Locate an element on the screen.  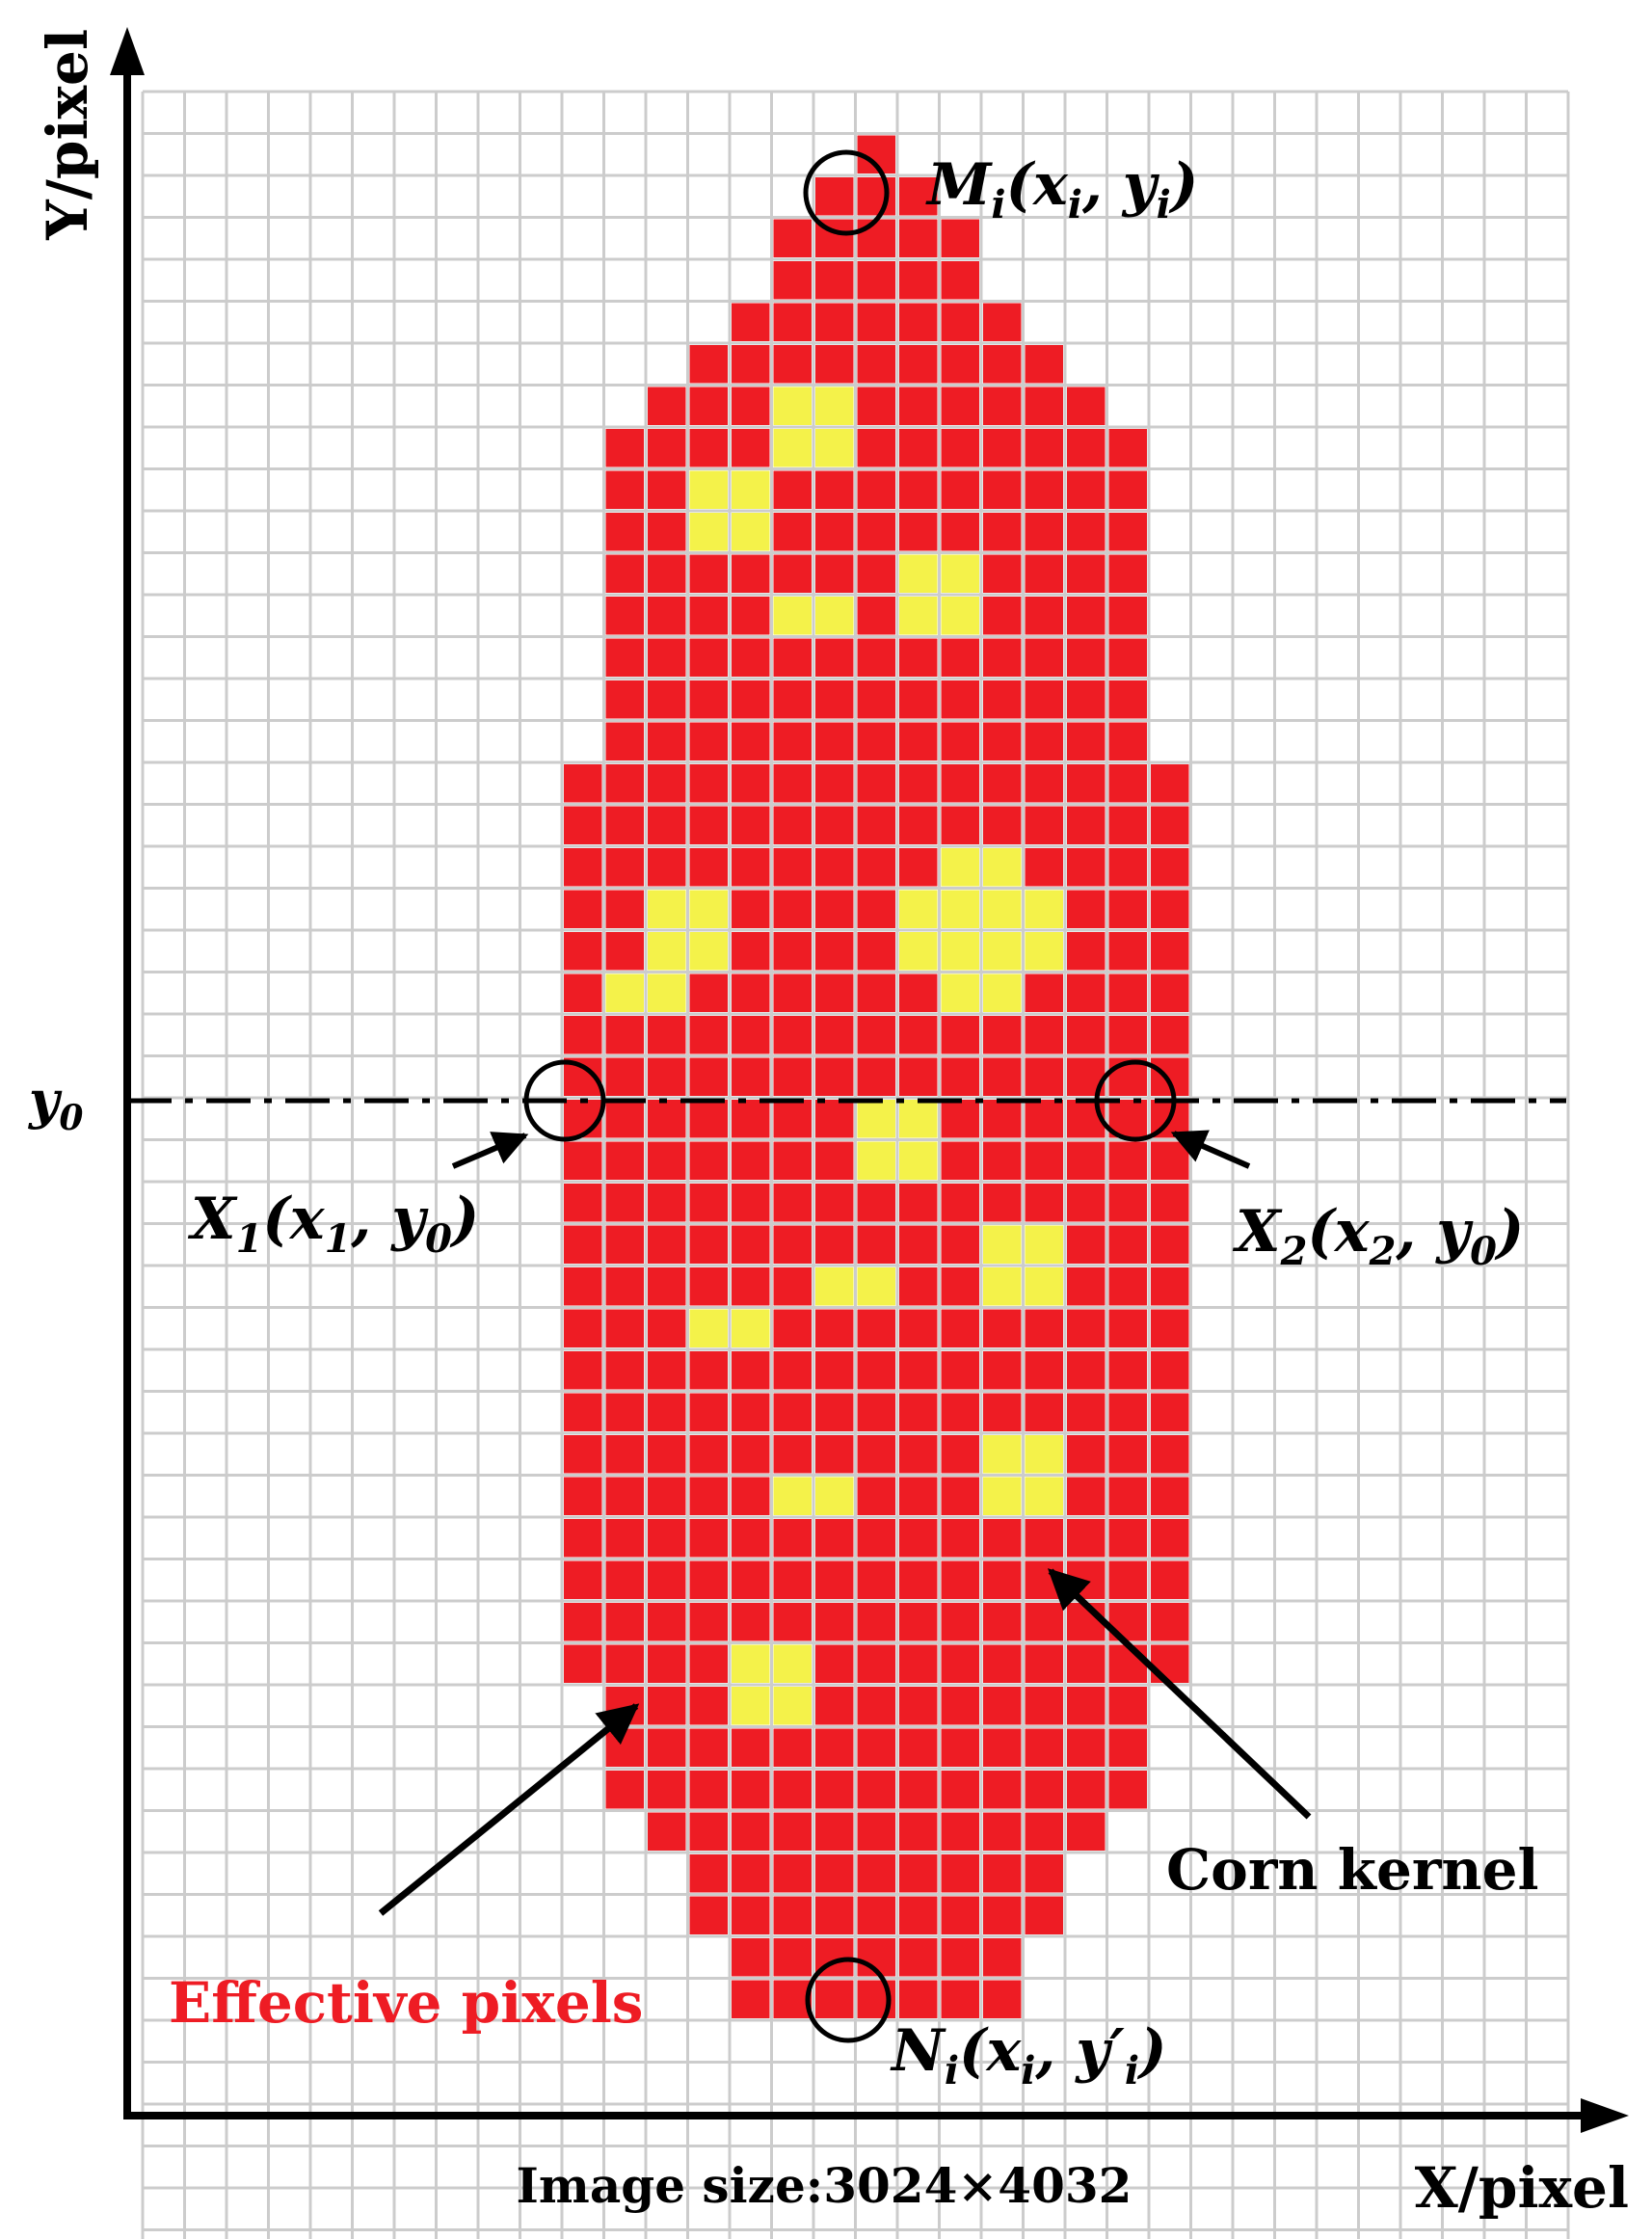
x-axis-label: X/pixel is located at coordinates (1522, 2188).